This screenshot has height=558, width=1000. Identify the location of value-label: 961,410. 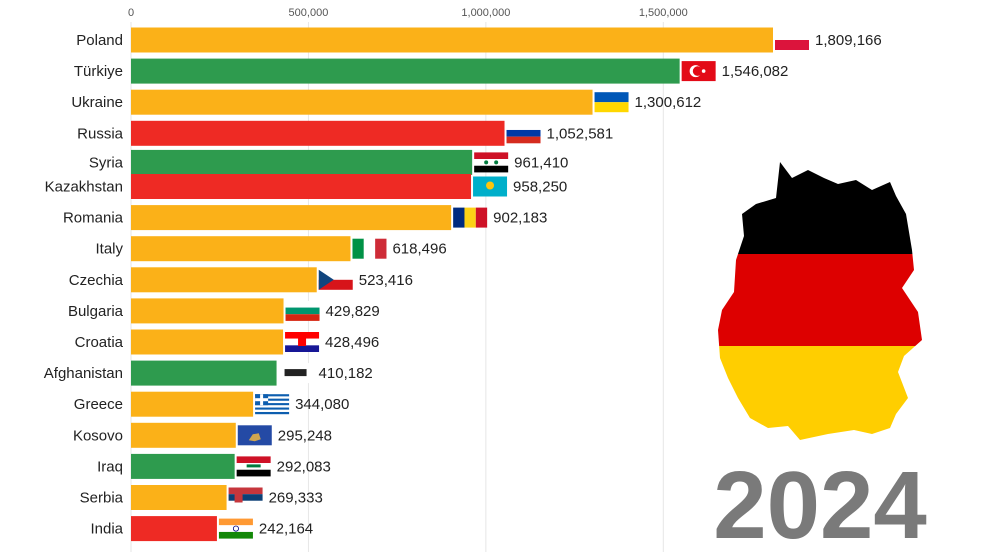
(541, 162).